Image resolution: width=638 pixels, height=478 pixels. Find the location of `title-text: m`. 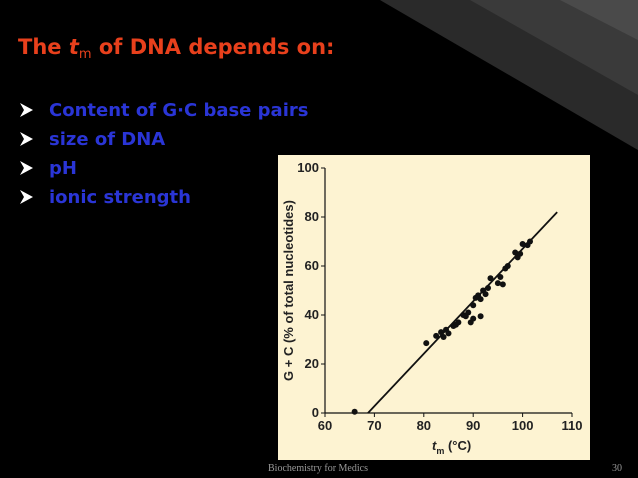

title-text: m is located at coordinates (85, 54).